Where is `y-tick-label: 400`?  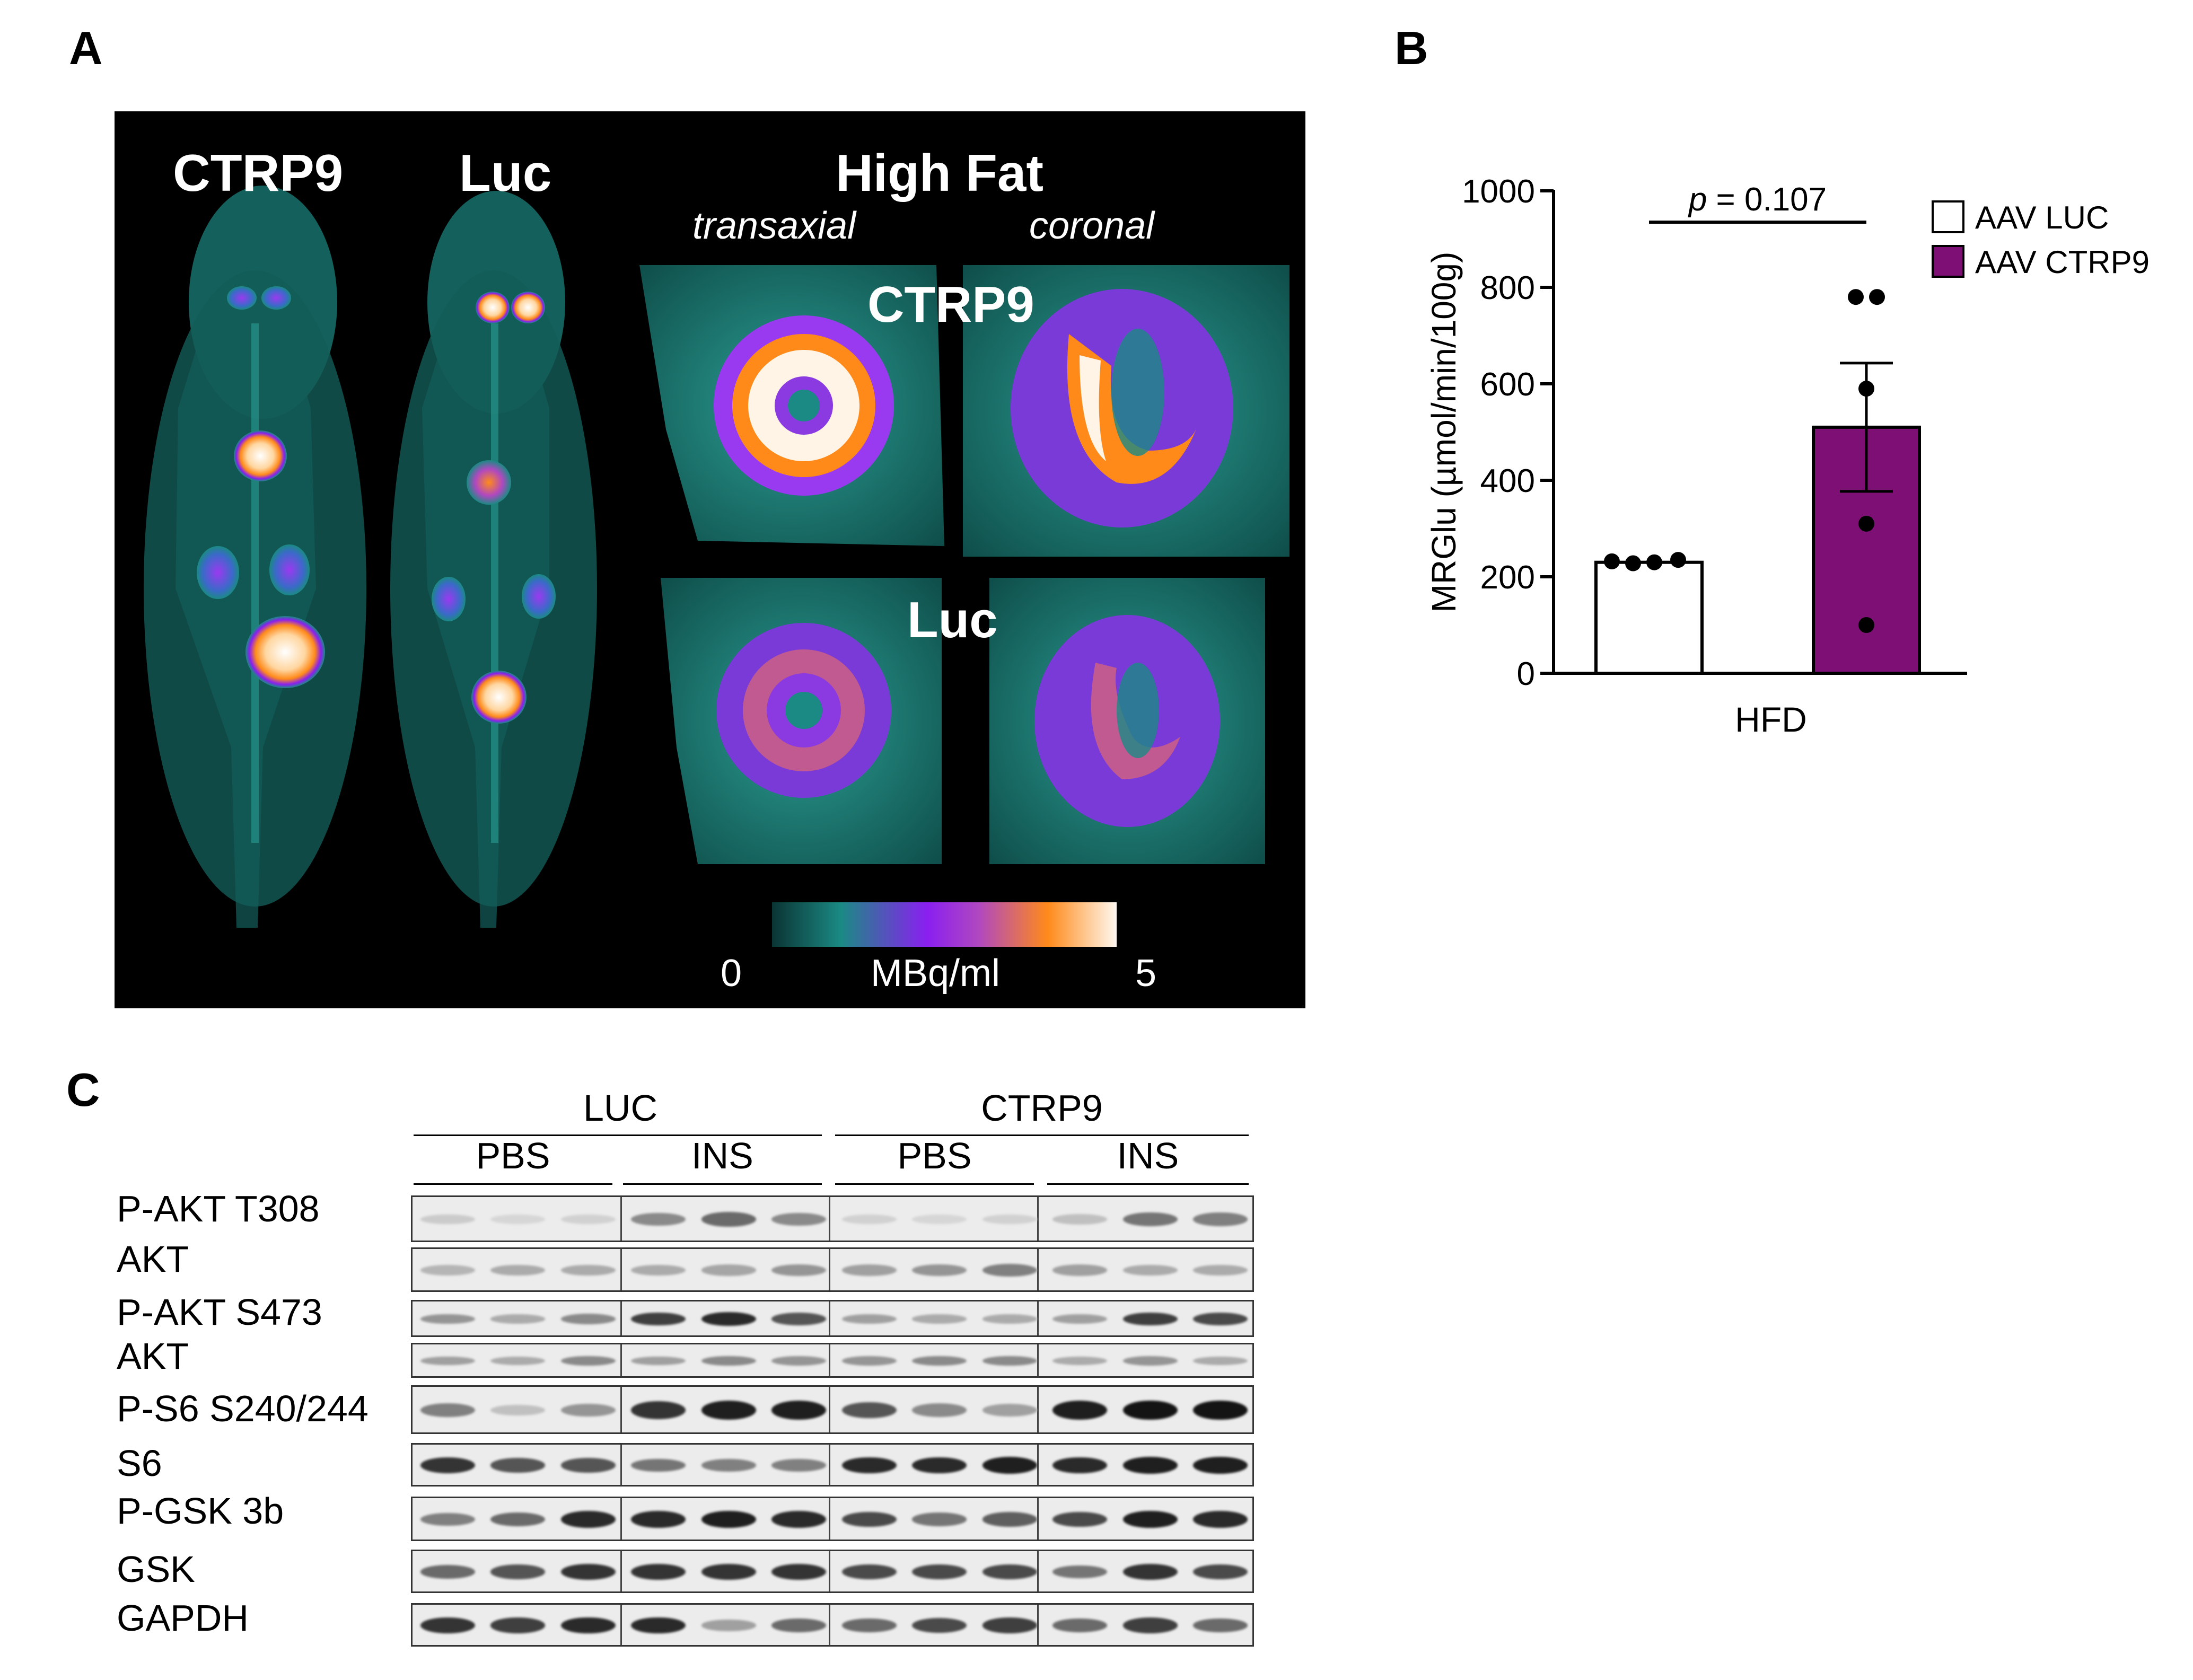 y-tick-label: 400 is located at coordinates (1508, 481).